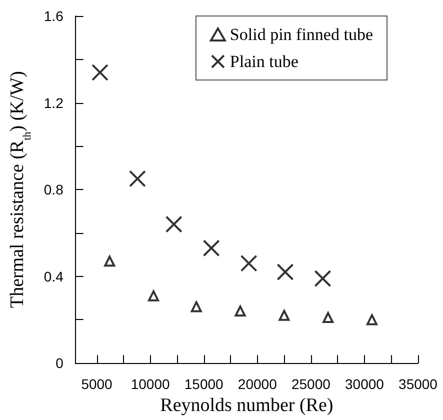  What do you see at coordinates (302, 34) in the screenshot?
I see `legend-label: Solid pin finned tube` at bounding box center [302, 34].